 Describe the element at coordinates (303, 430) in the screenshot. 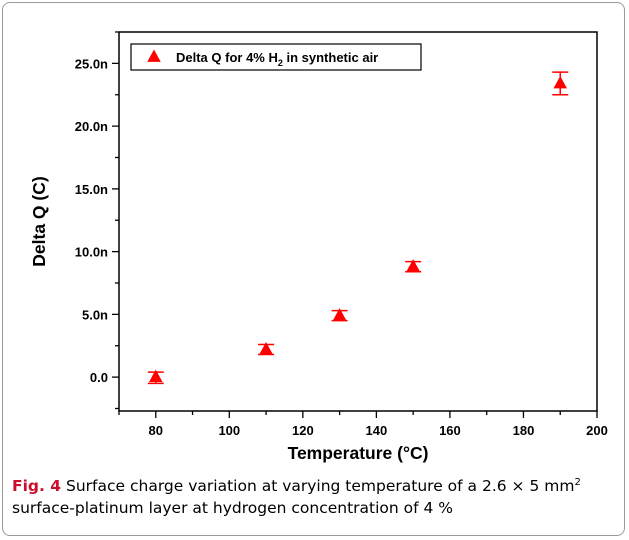

I see `x-tick-label: 120` at that location.